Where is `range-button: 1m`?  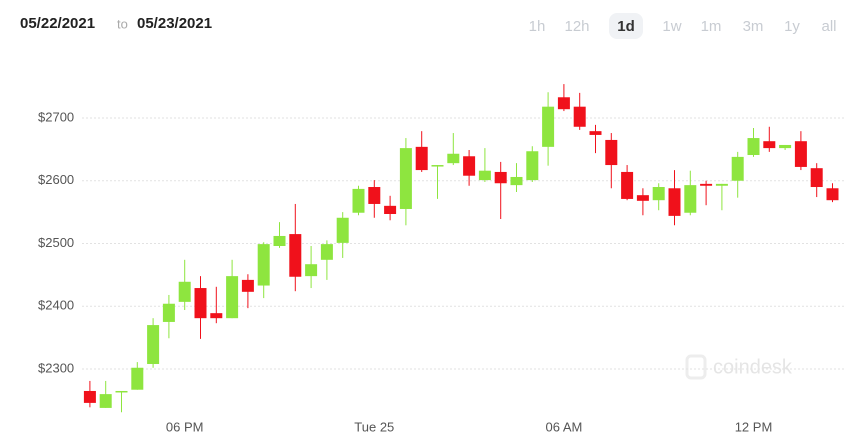
range-button: 1m is located at coordinates (711, 26).